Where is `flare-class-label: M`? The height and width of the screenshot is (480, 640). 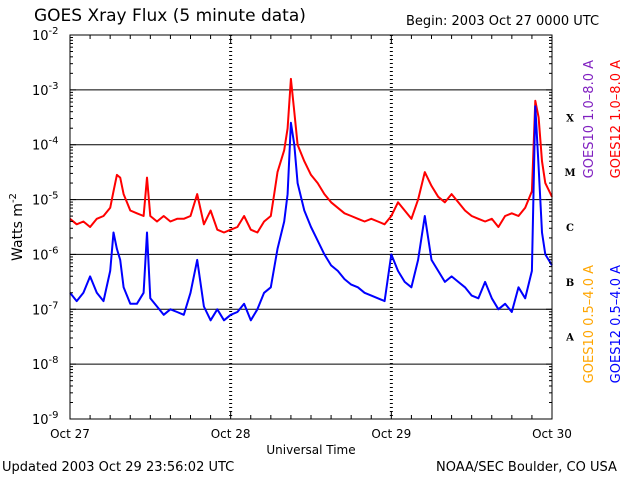
flare-class-label: M is located at coordinates (569, 173).